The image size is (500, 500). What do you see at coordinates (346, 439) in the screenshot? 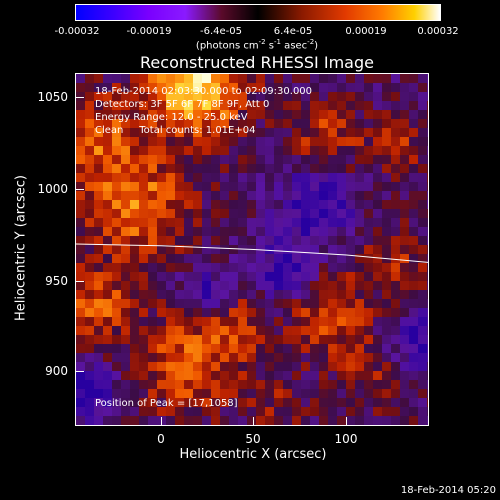
I see `x-tick-label: 100` at bounding box center [346, 439].